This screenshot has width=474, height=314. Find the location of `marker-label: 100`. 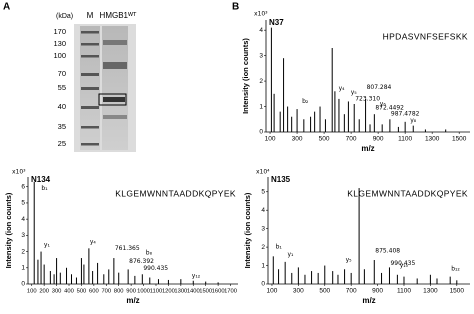

marker-label: 100 is located at coordinates (59, 55).